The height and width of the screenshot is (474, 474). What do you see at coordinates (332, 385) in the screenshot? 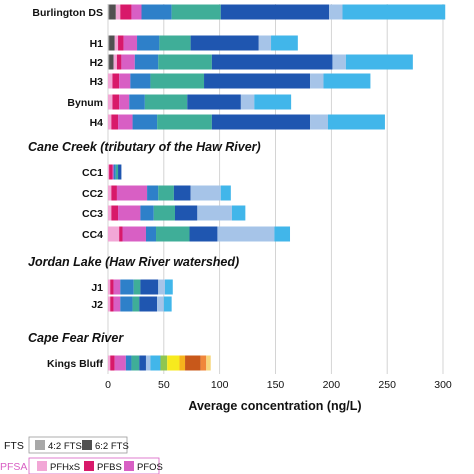
I see `x-tick-label: 200` at bounding box center [332, 385].